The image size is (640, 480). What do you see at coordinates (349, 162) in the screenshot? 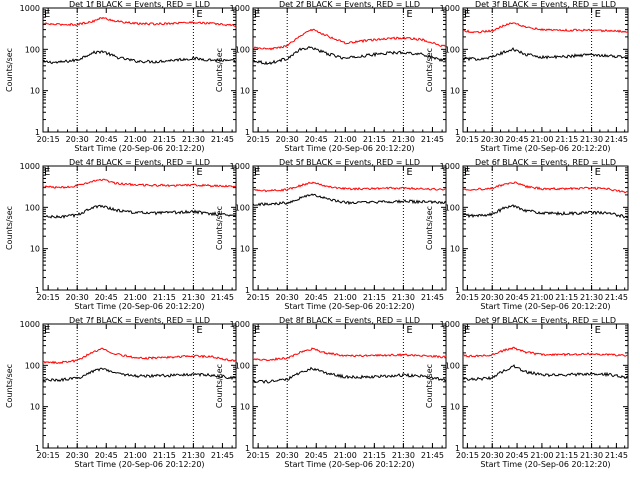
I see `chart-title: Det 5f BLACK = Events, RED = LLD` at bounding box center [349, 162].